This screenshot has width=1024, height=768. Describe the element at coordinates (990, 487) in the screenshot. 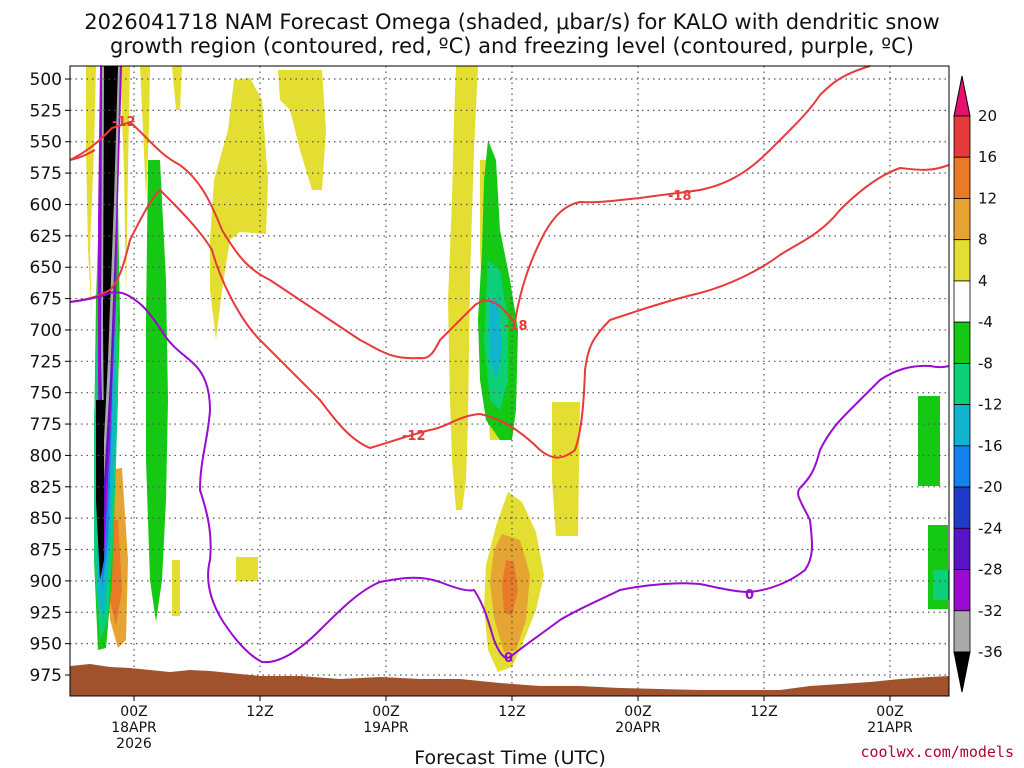

I see `colorbar-label: -20` at that location.